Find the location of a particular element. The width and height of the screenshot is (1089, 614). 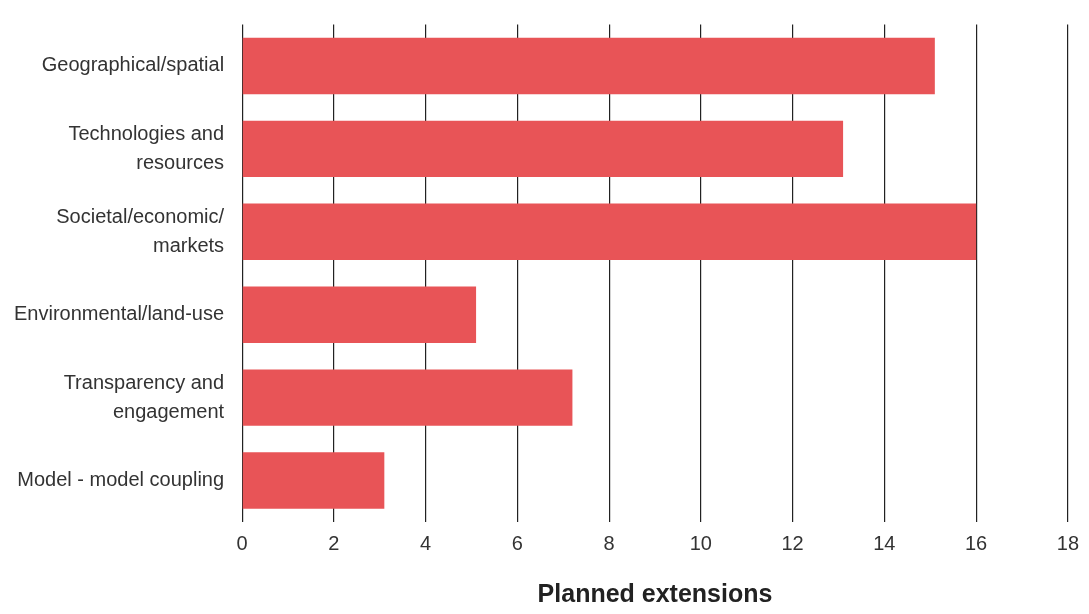

x-tick-label: 12 is located at coordinates (792, 542).